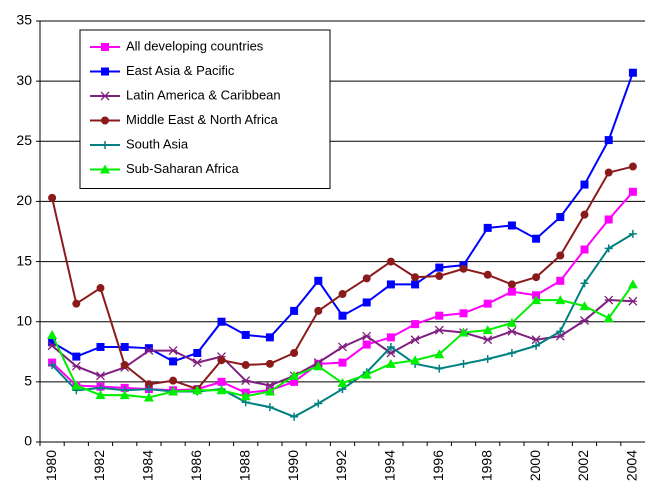  What do you see at coordinates (28, 441) in the screenshot?
I see `y-tick-label: 0` at bounding box center [28, 441].